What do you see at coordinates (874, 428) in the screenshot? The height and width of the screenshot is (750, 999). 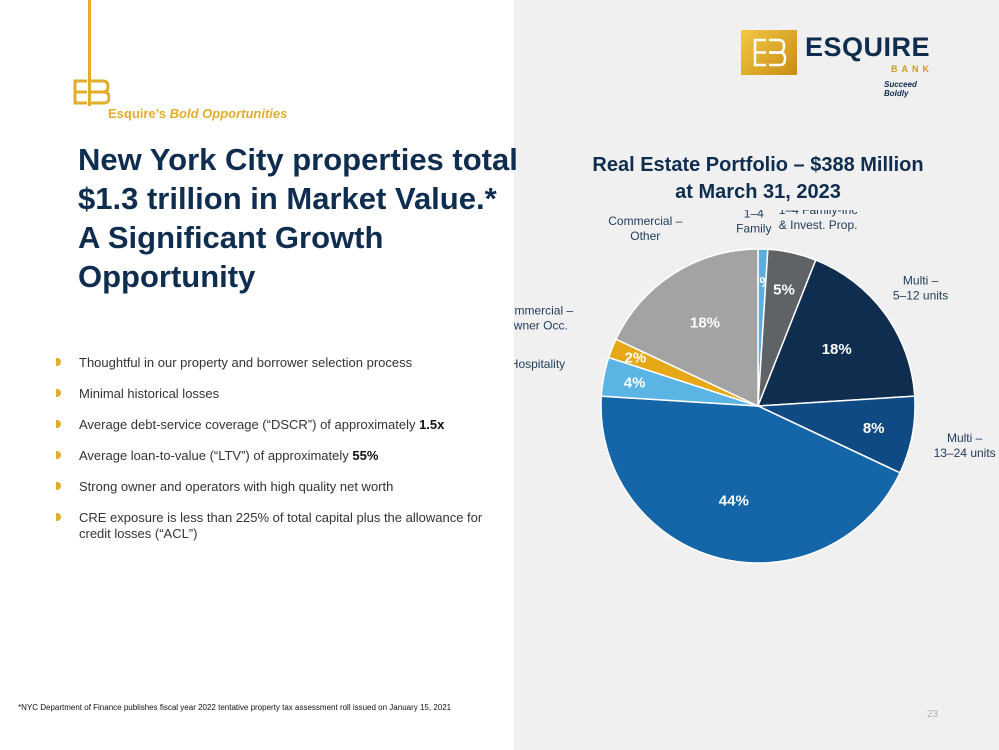 I see `pie-percent-label: 8%` at bounding box center [874, 428].